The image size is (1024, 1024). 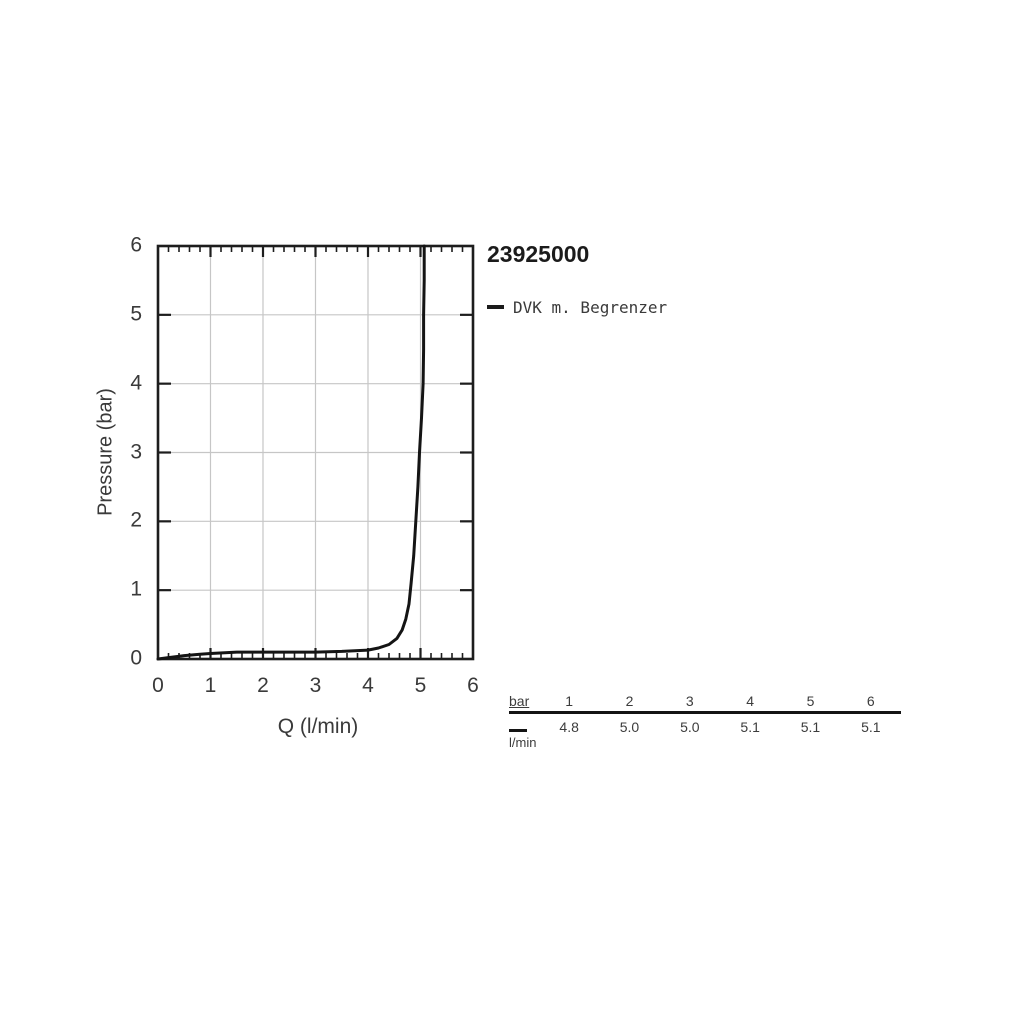 I want to click on x-tick-label: 2, so click(x=263, y=685).